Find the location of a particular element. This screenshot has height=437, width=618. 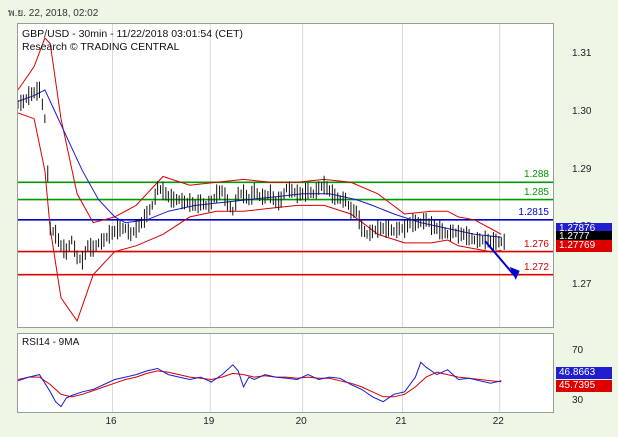

rsi-tag-45.7395: 45.7395 is located at coordinates (584, 386).